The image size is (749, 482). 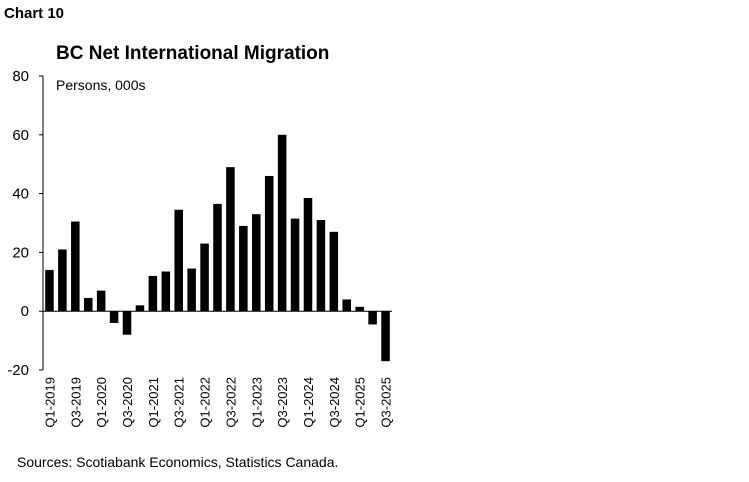 I want to click on x-tick-label: Q1-2025, so click(x=360, y=402).